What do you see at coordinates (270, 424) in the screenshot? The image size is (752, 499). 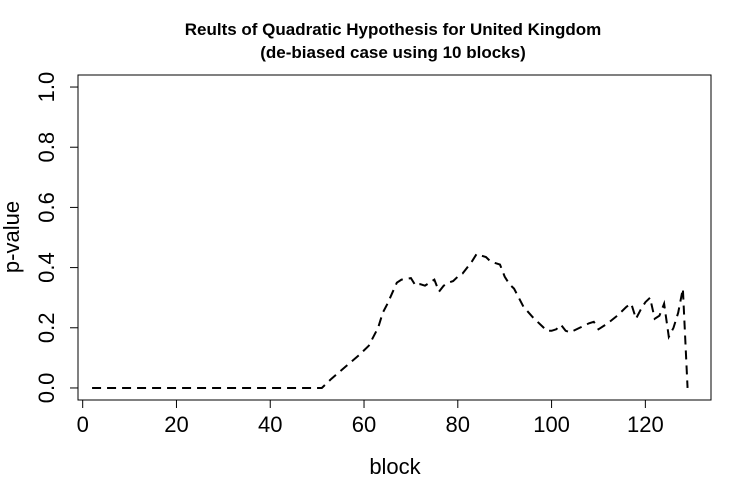 I see `x-tick-label: 40` at bounding box center [270, 424].